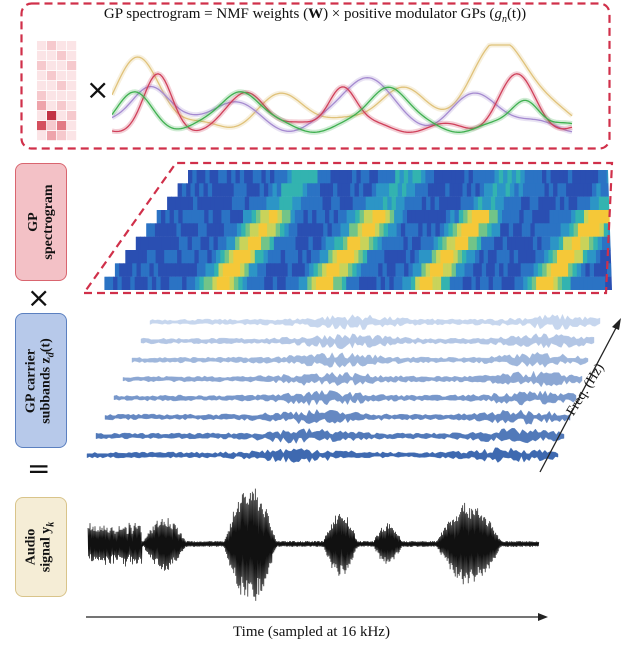 Image resolution: width=623 pixels, height=646 pixels. I want to click on title-modulator-text: ) × positive modulator GPs (, so click(409, 14).